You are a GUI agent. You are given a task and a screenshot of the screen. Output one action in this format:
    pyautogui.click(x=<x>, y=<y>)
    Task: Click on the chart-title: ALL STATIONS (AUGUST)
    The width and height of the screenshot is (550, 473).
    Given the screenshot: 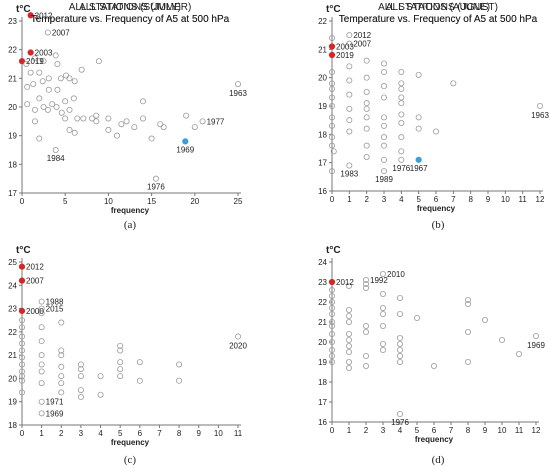 What is the action you would take?
    pyautogui.click(x=438, y=7)
    